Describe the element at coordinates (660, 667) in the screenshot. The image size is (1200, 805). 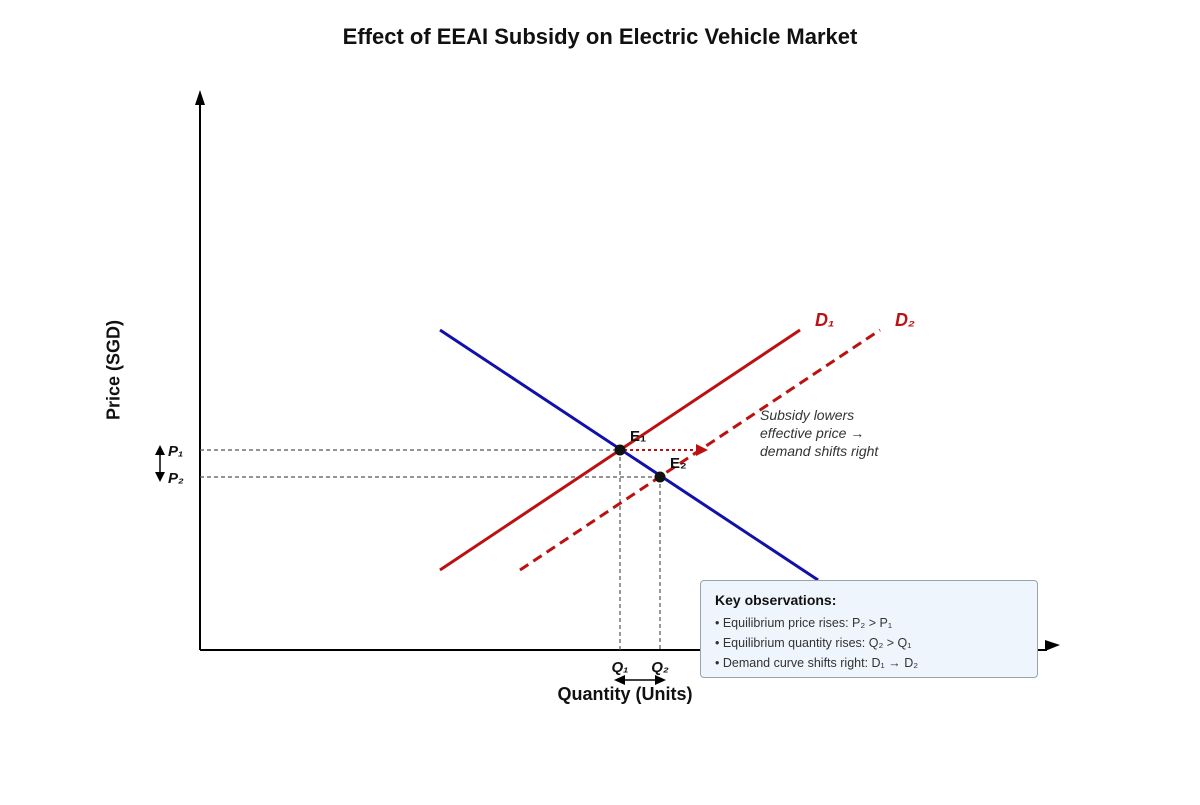
I see `q2-tick-label: Q₂` at that location.